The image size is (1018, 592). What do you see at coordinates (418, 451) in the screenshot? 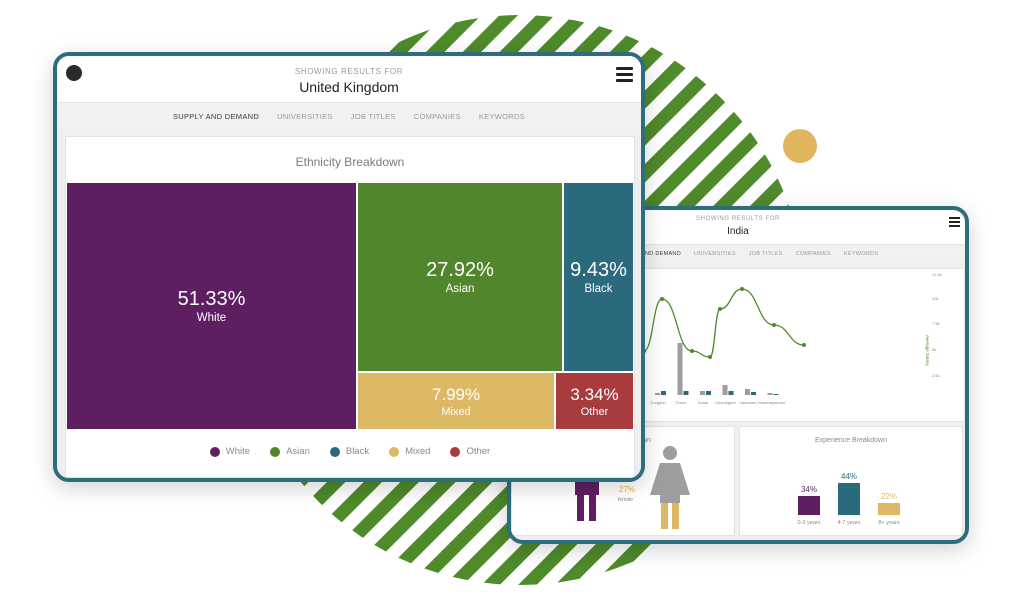
I see `legend-label: Mixed` at bounding box center [418, 451].